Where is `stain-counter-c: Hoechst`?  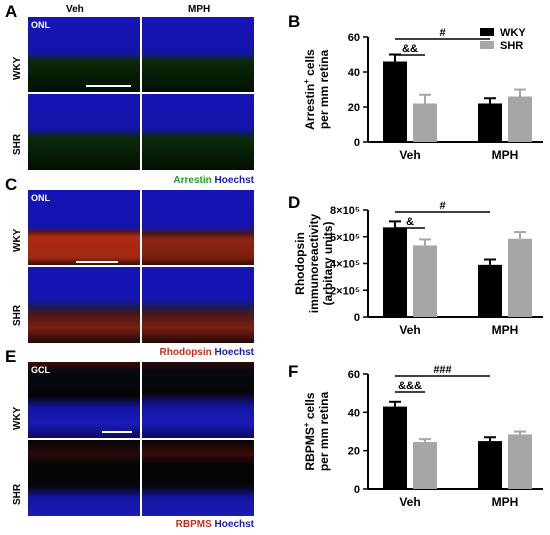
stain-counter-c: Hoechst is located at coordinates (234, 352).